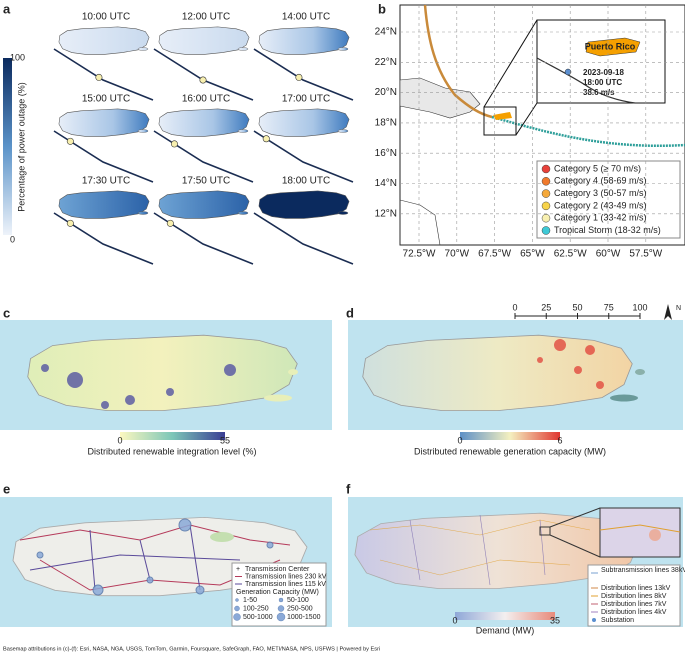  Describe the element at coordinates (655, 535) in the screenshot. I see `inset-hotspot` at that location.